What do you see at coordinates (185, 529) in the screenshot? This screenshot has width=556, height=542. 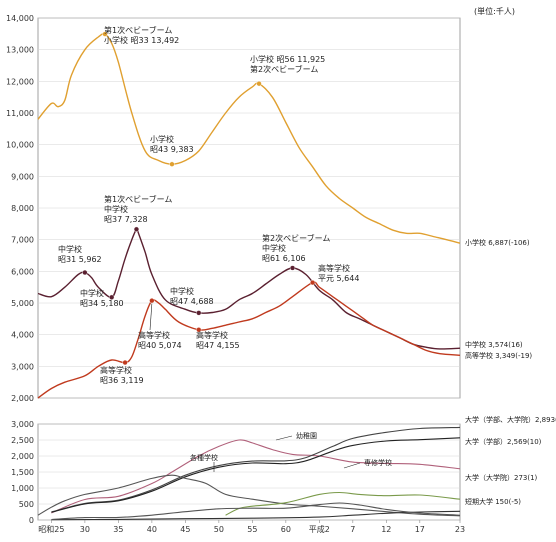 I see `x-tick-label: 45` at bounding box center [185, 529].